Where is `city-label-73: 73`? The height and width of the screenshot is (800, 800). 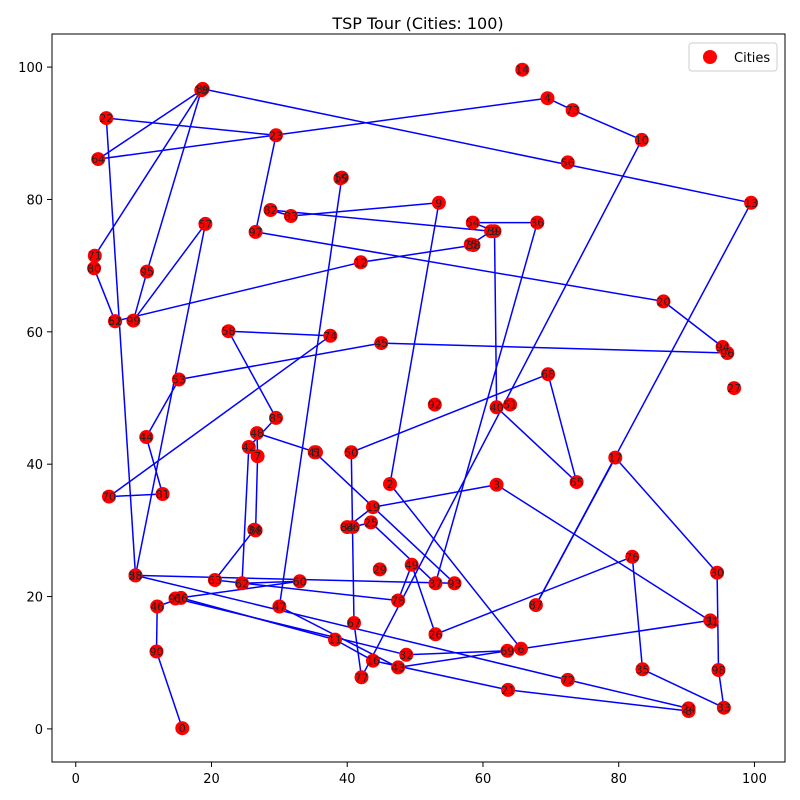
city-label-73: 73 is located at coordinates (573, 110).